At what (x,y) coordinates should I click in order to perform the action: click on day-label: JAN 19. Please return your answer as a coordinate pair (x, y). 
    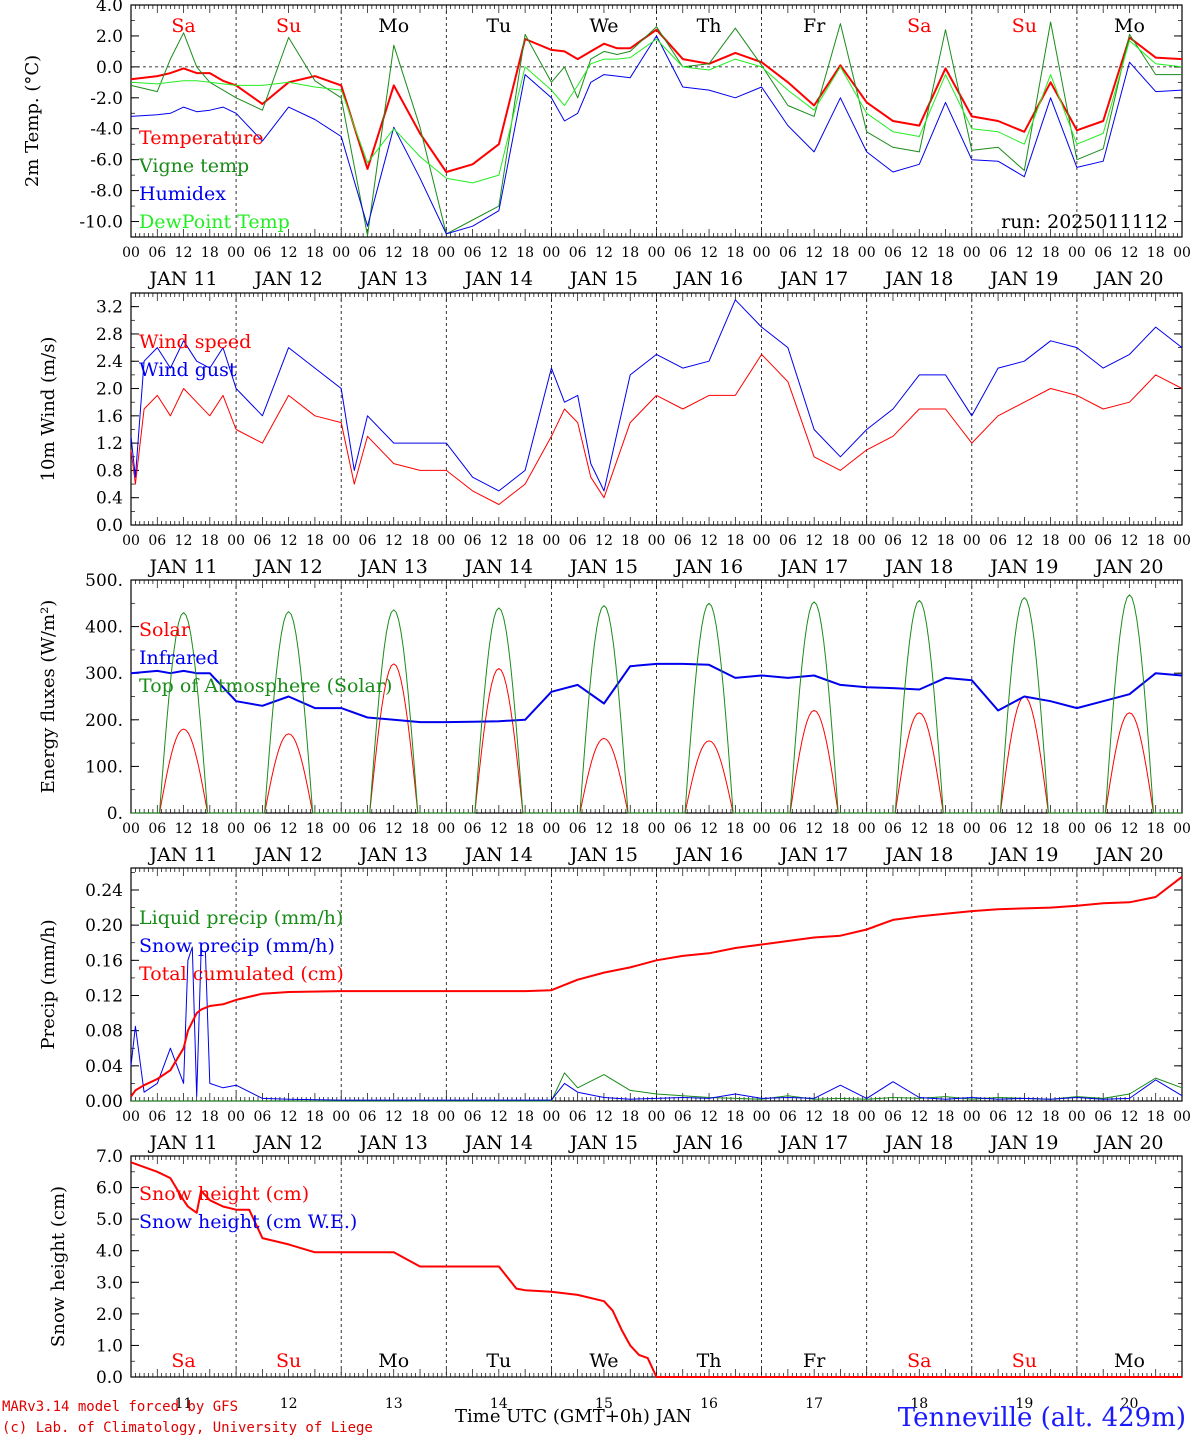
    Looking at the image, I should click on (1023, 1143).